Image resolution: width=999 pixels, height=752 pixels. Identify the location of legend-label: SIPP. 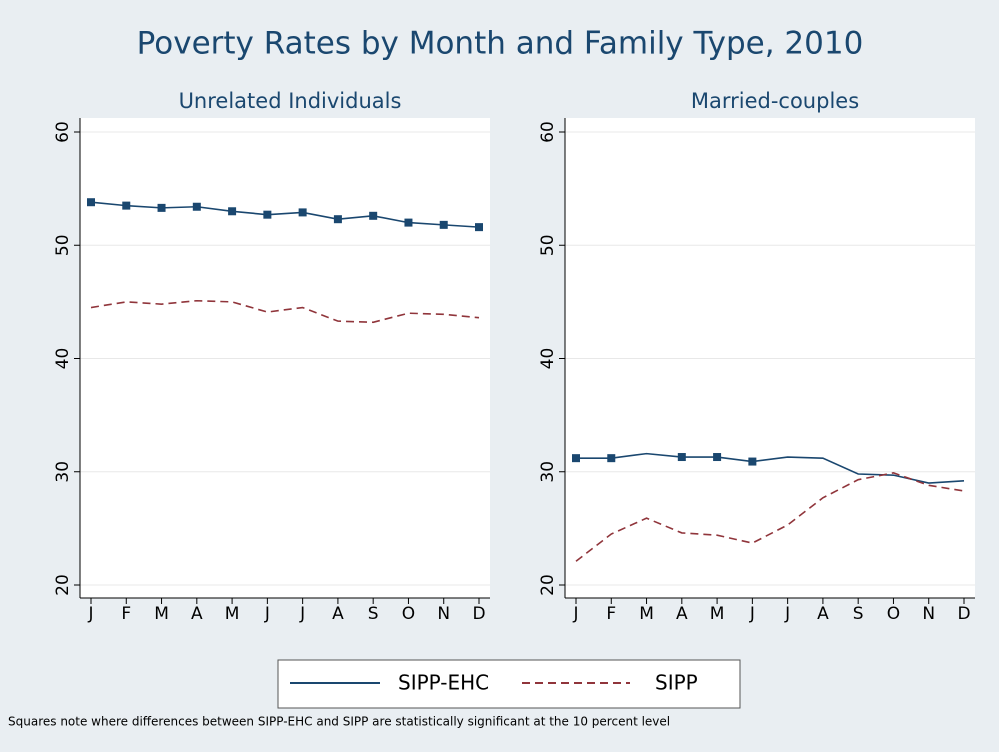
(676, 683).